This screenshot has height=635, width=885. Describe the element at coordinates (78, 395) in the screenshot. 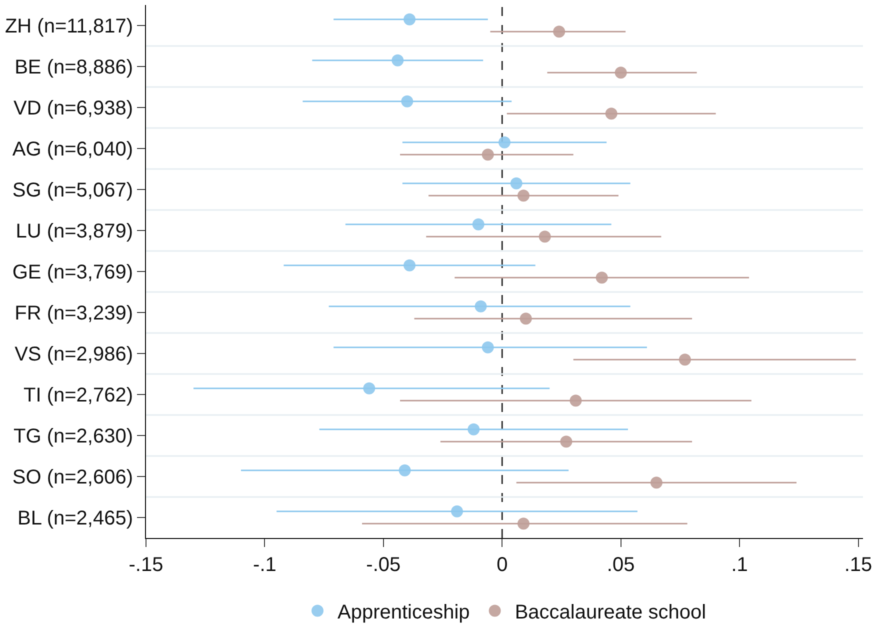

I see `y-tick-label: TI (n=2,762)` at that location.